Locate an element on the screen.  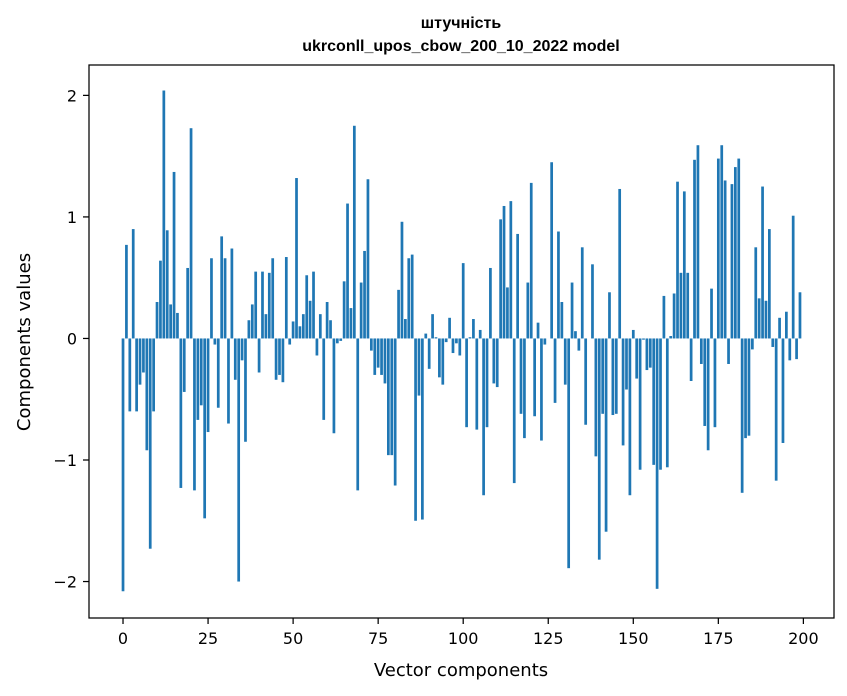
x-axis-label: Vector components is located at coordinates (461, 670).